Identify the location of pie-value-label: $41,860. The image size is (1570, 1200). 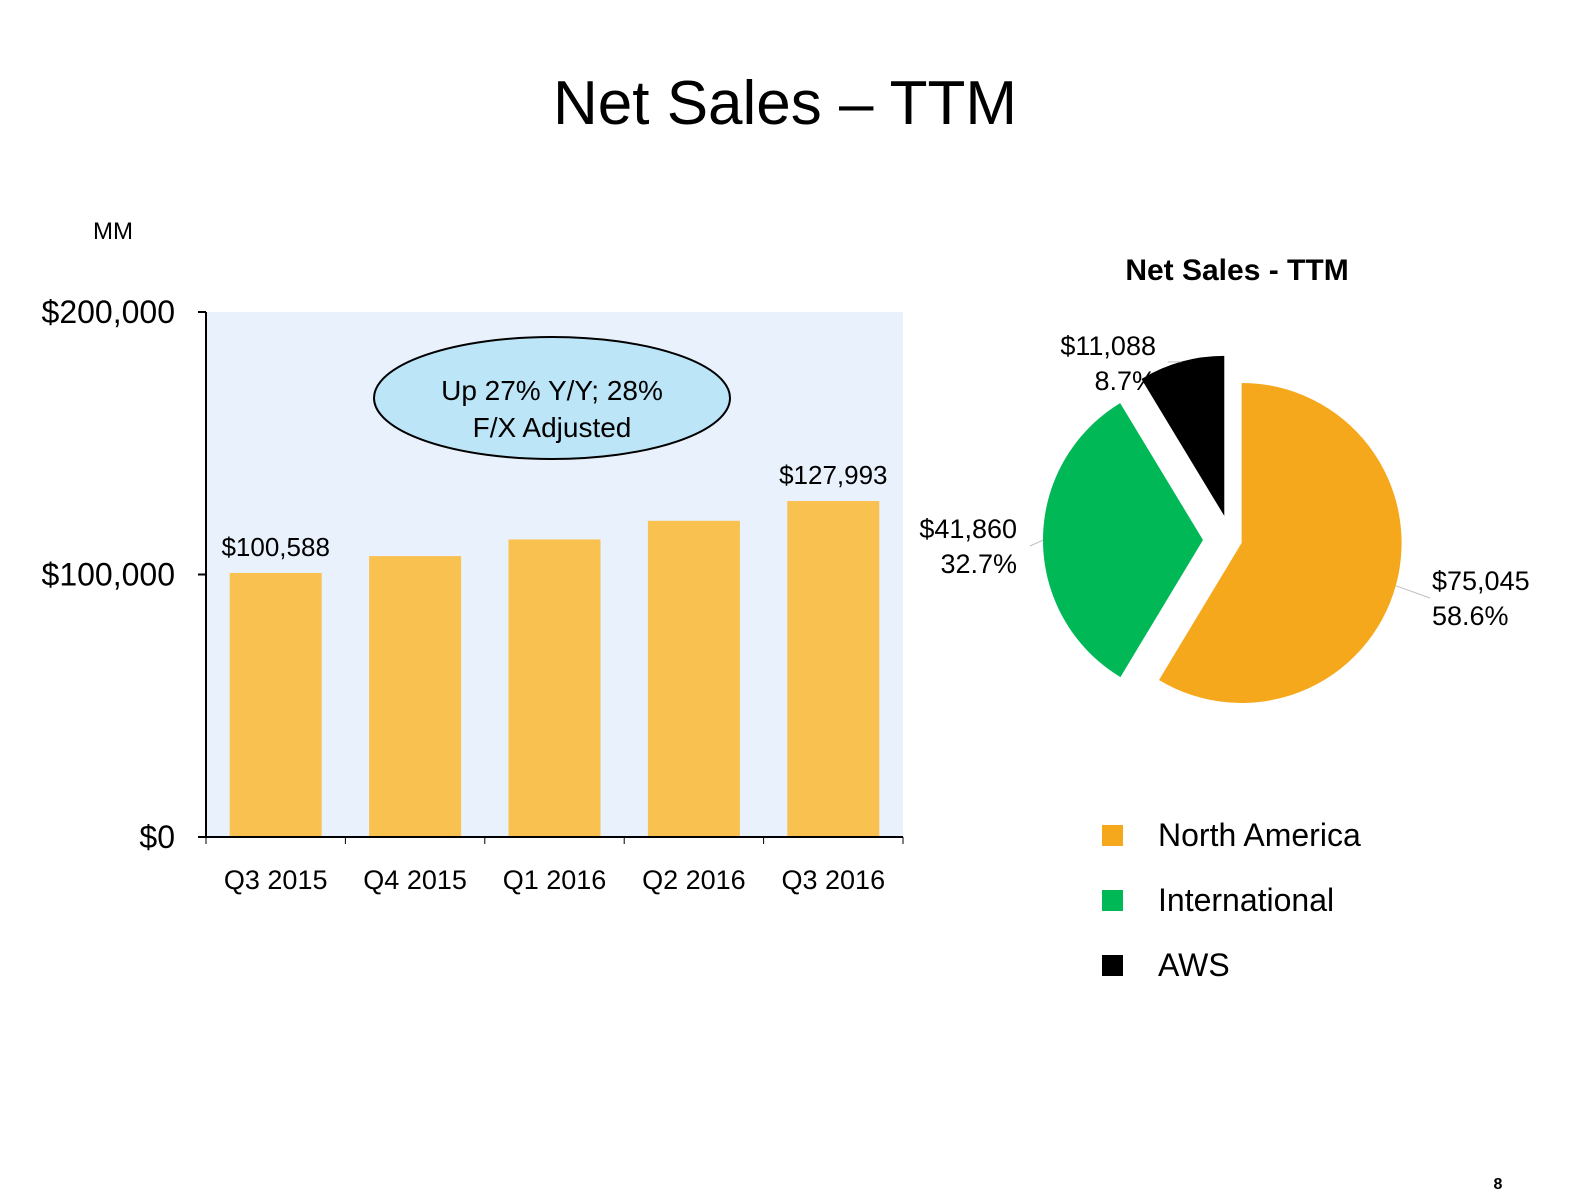
(968, 529).